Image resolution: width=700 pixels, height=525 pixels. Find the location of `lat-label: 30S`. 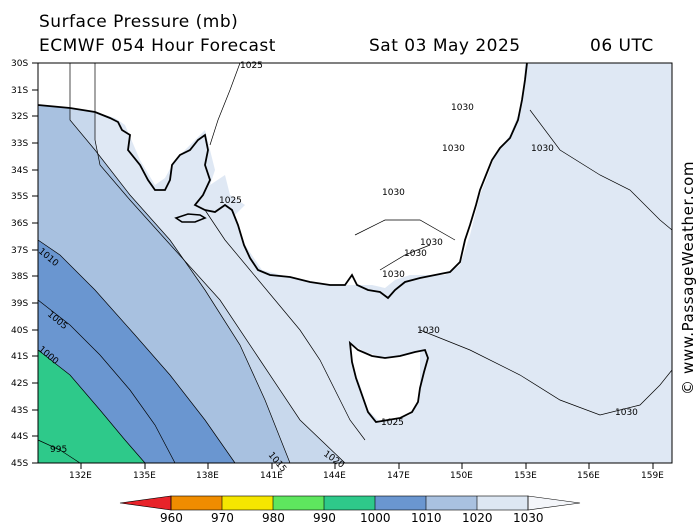

lat-label: 30S is located at coordinates (19, 64).